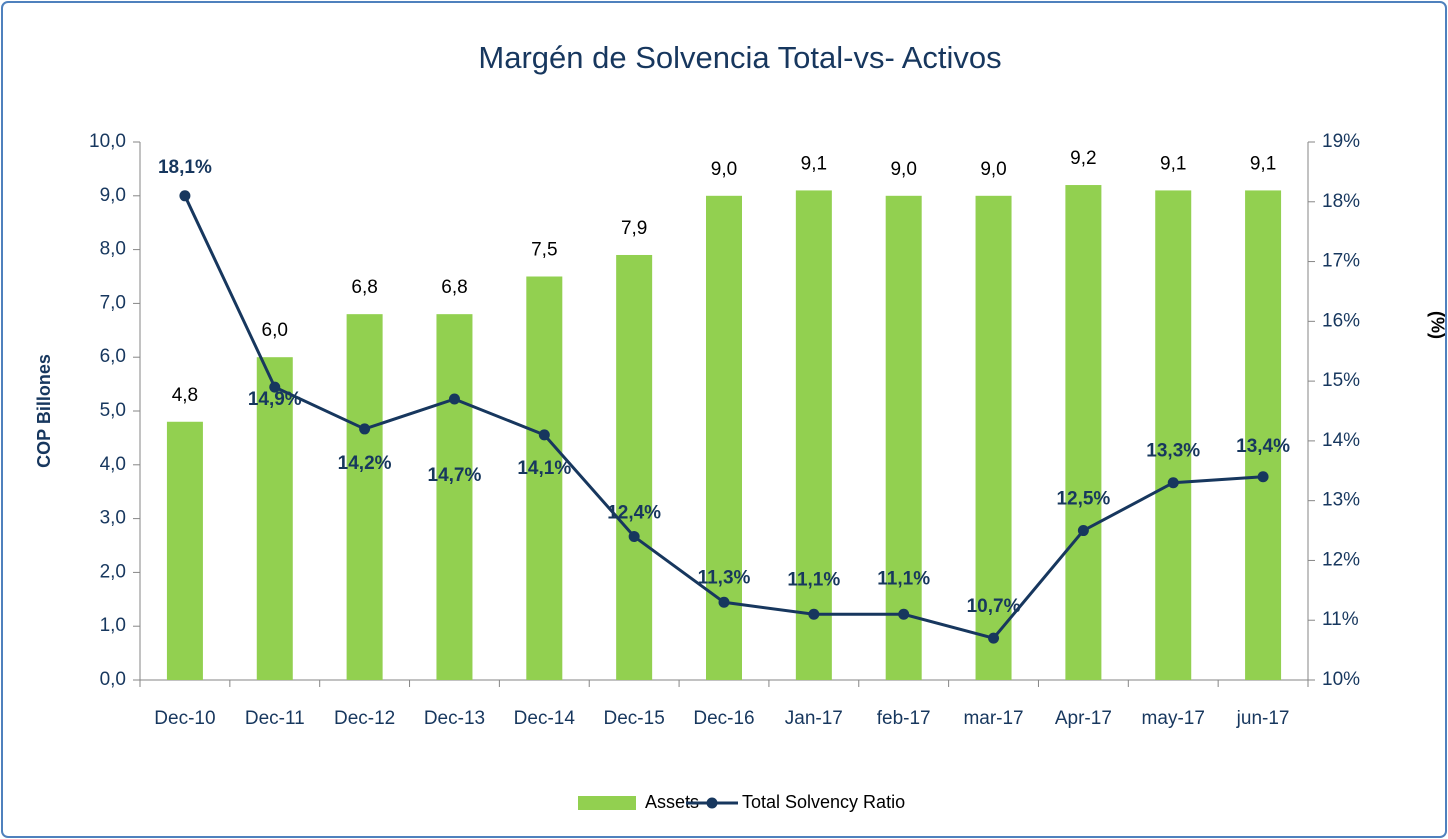 Image resolution: width=1448 pixels, height=839 pixels. Describe the element at coordinates (1083, 158) in the screenshot. I see `bar-value-label: 9,2` at that location.